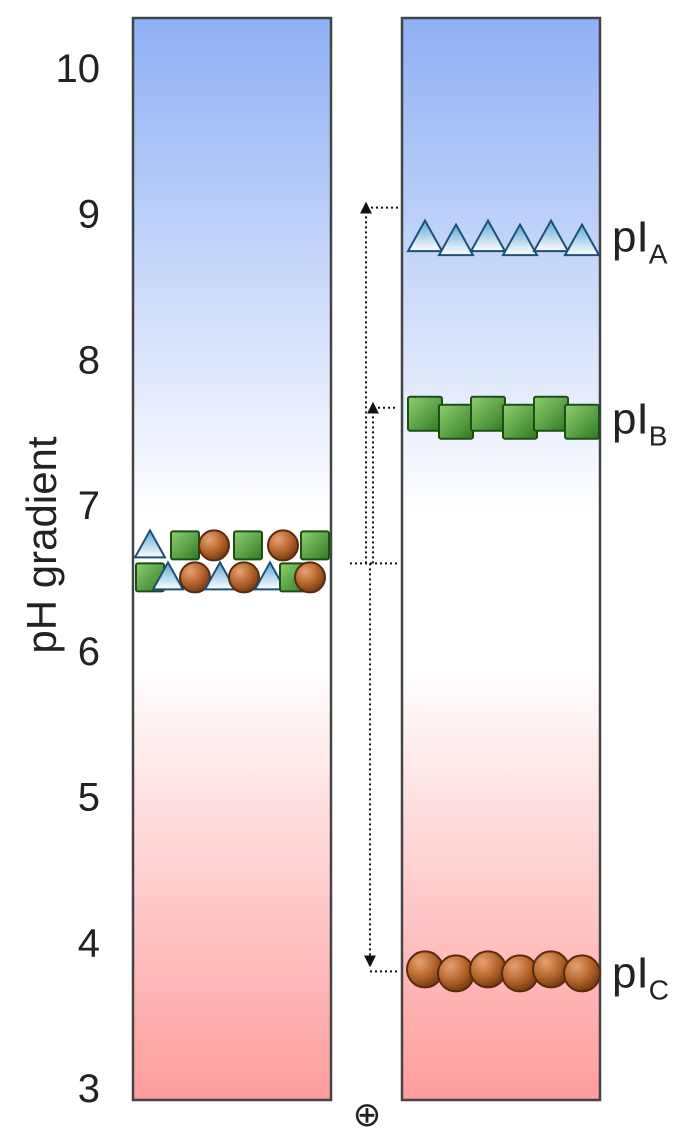 Image resolution: width=677 pixels, height=1131 pixels. I want to click on protein-mixture-band, so click(231, 561).